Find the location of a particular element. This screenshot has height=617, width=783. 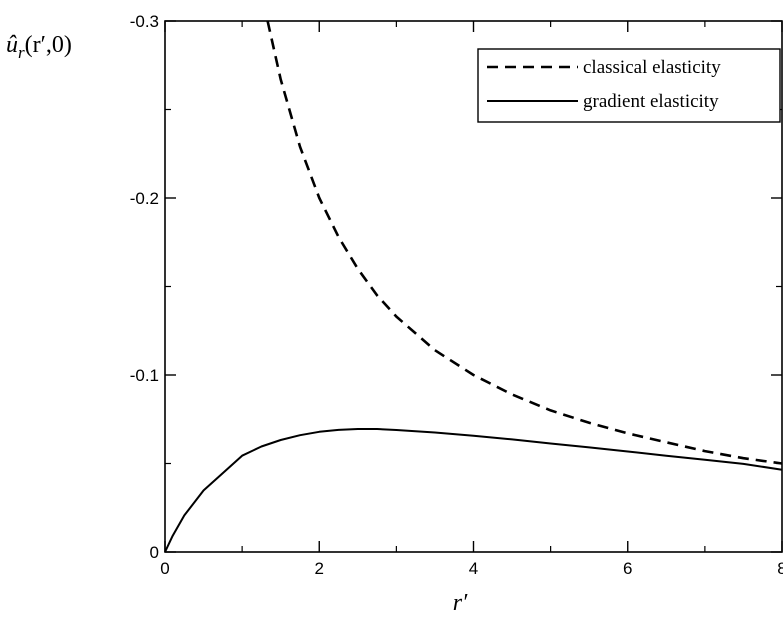

x-tick-label: 8 is located at coordinates (780, 568).